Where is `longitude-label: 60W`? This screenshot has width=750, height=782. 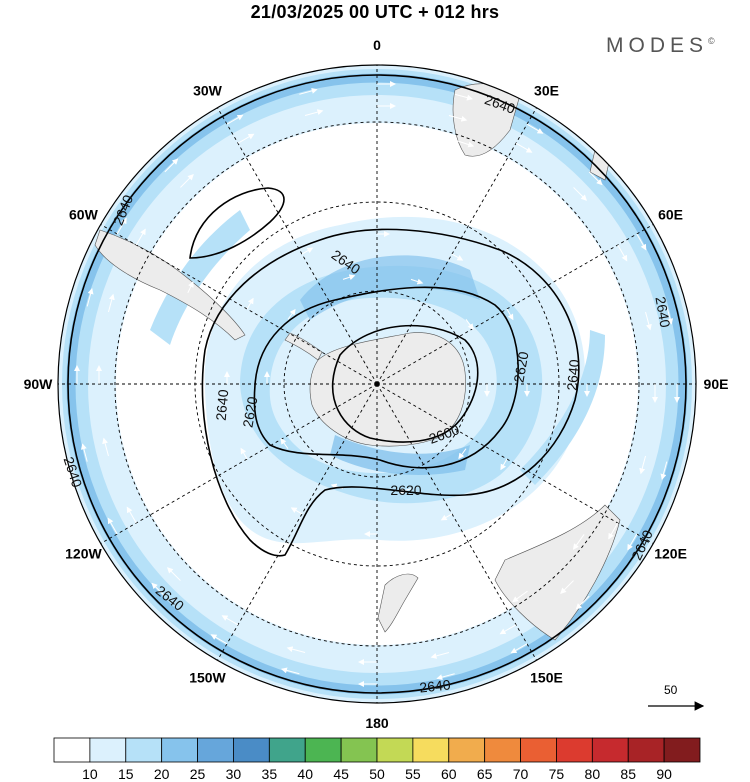 longitude-label: 60W is located at coordinates (84, 215).